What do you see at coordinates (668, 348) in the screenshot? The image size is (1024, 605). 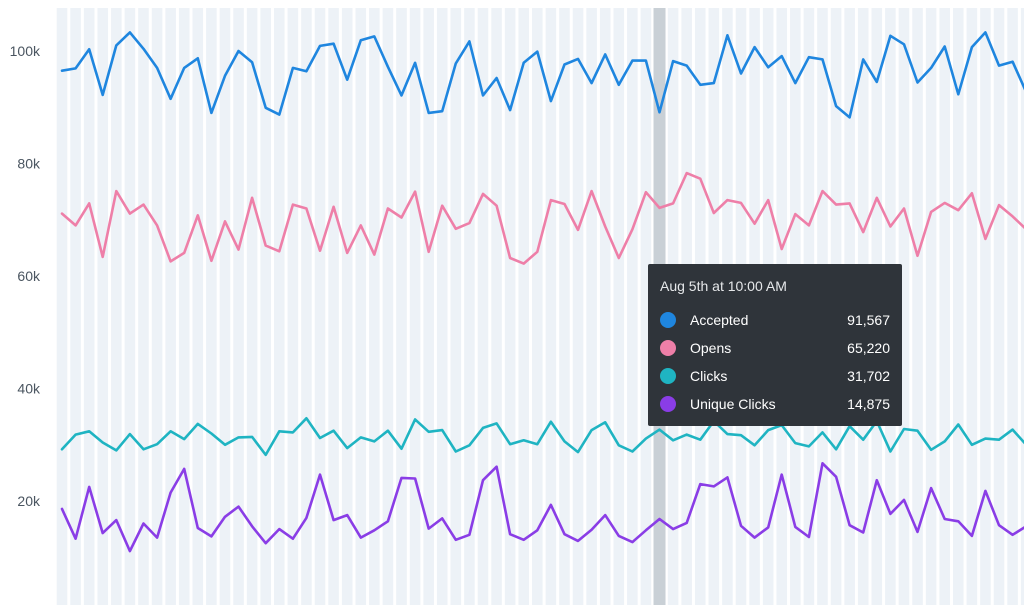 I see `opens-legend-dot` at bounding box center [668, 348].